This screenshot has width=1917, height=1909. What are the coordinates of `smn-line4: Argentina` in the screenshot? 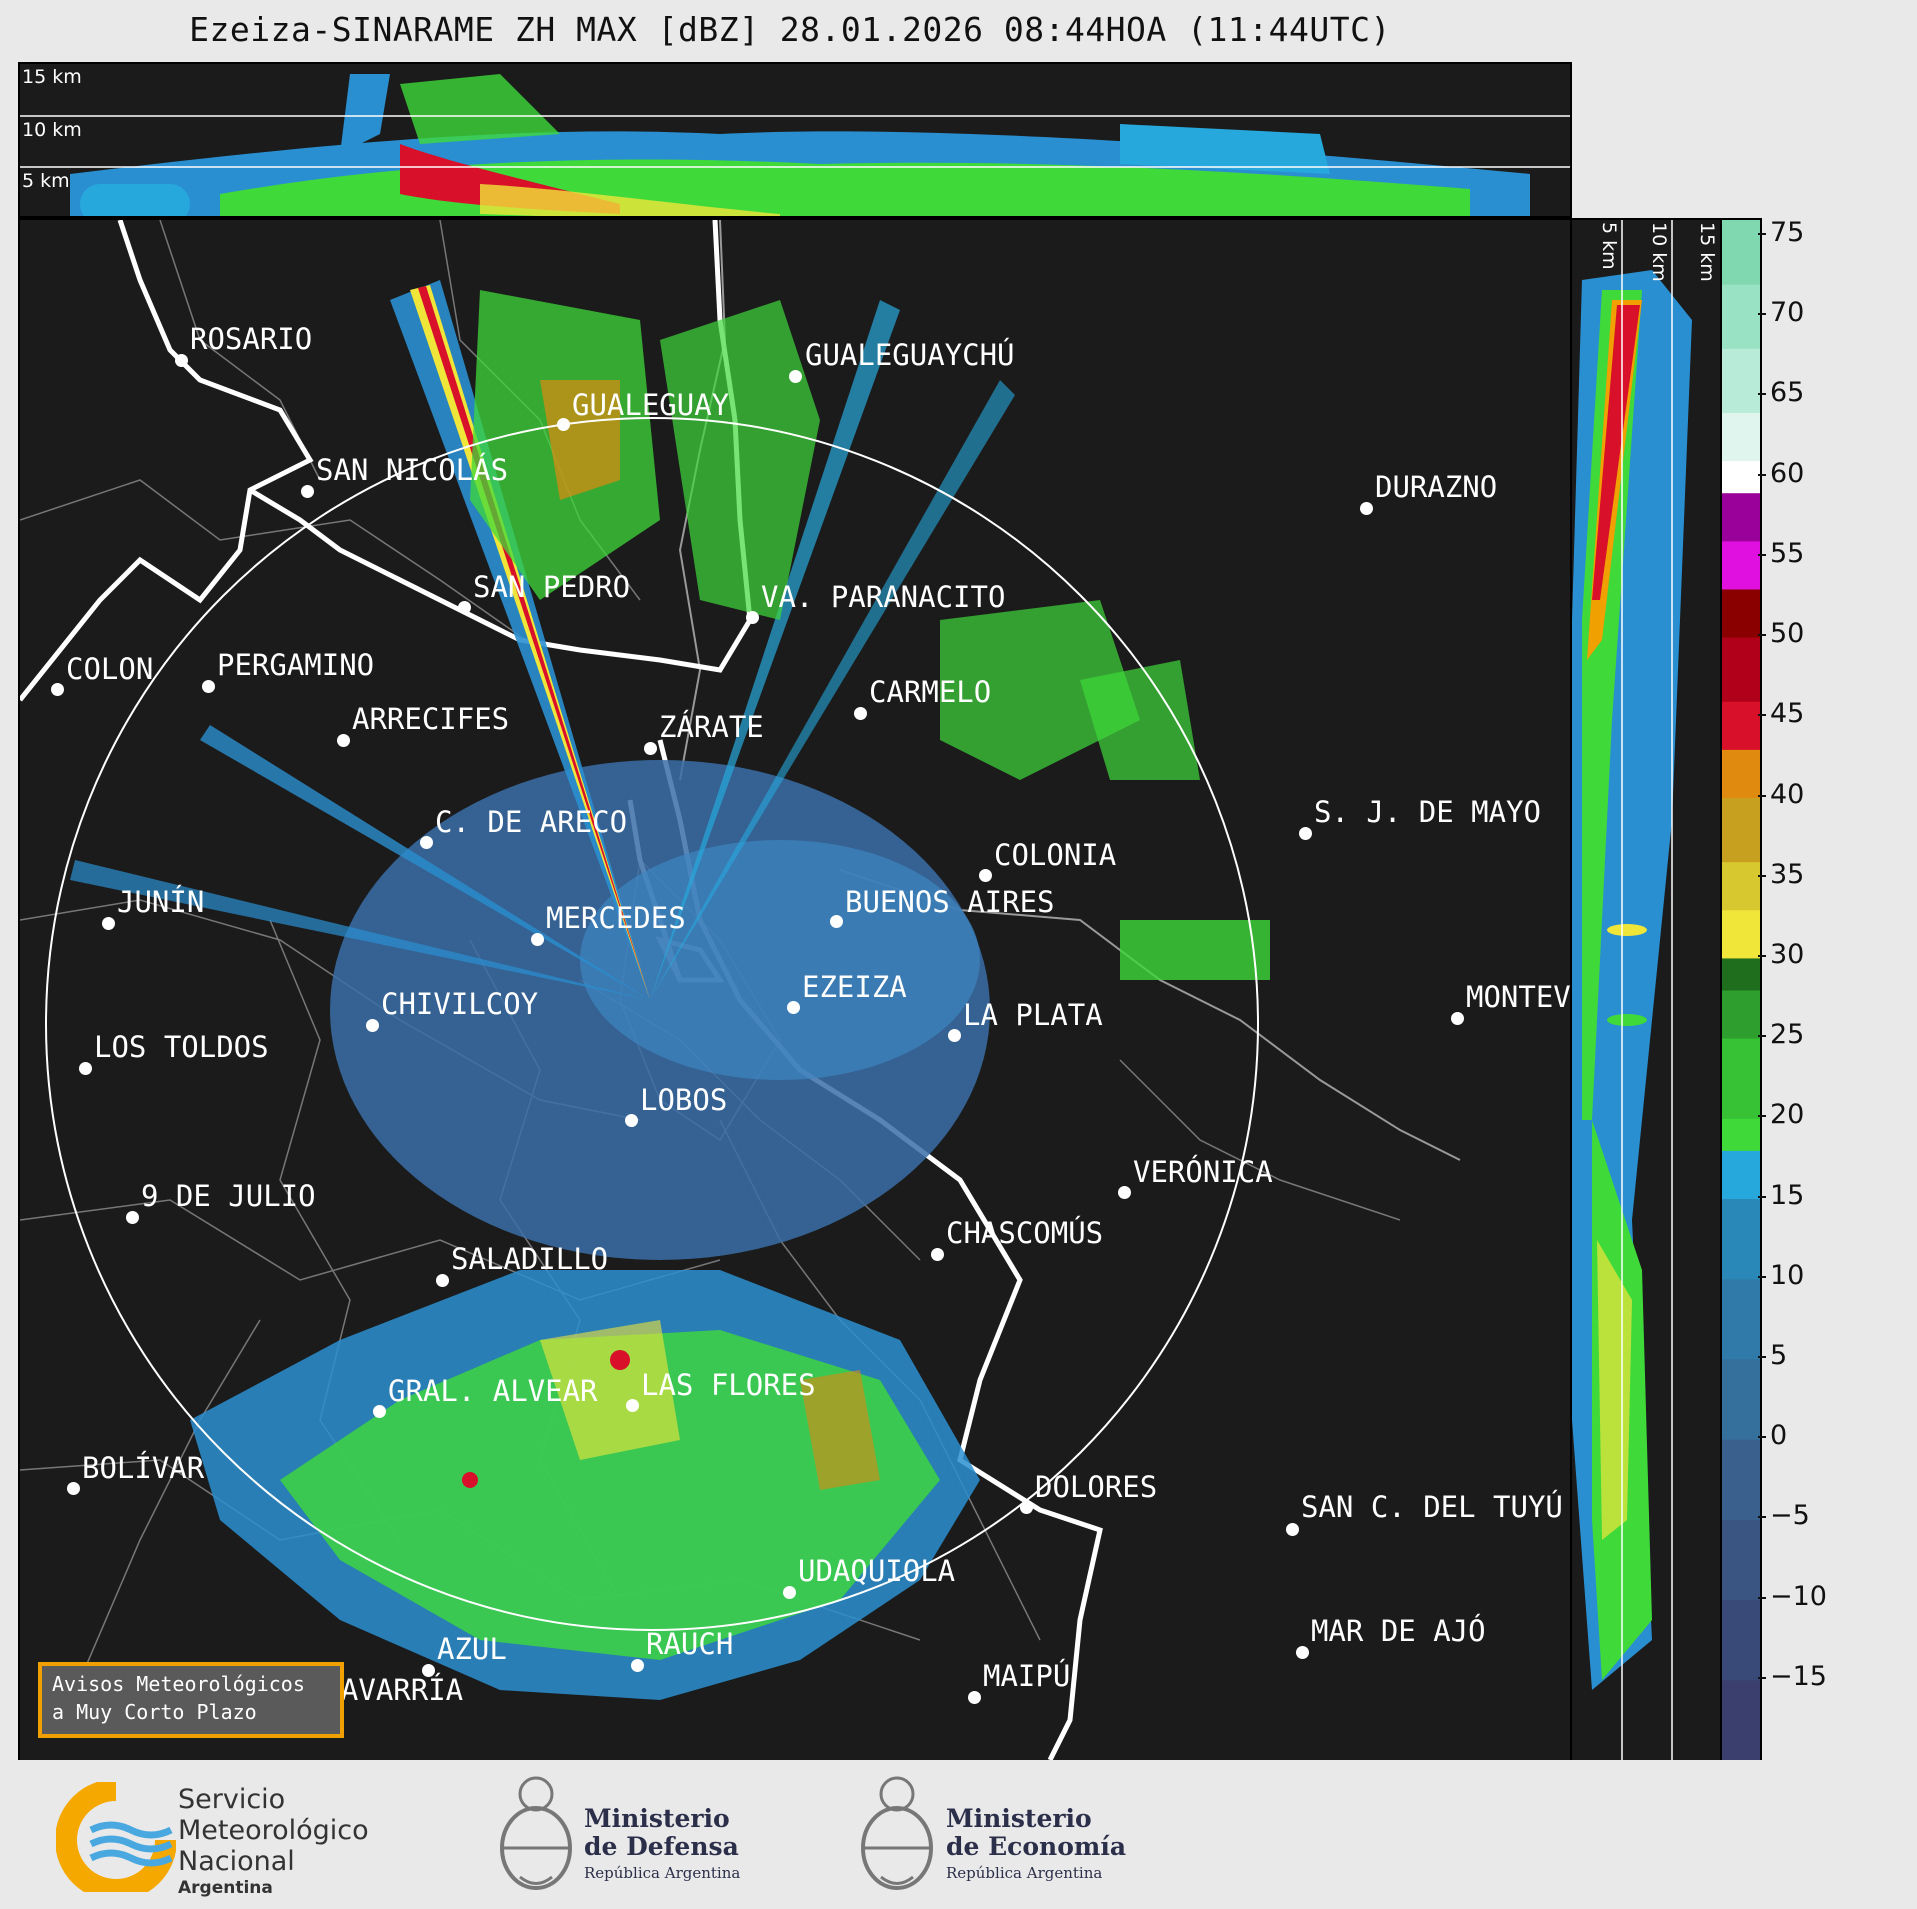 It's located at (225, 1888).